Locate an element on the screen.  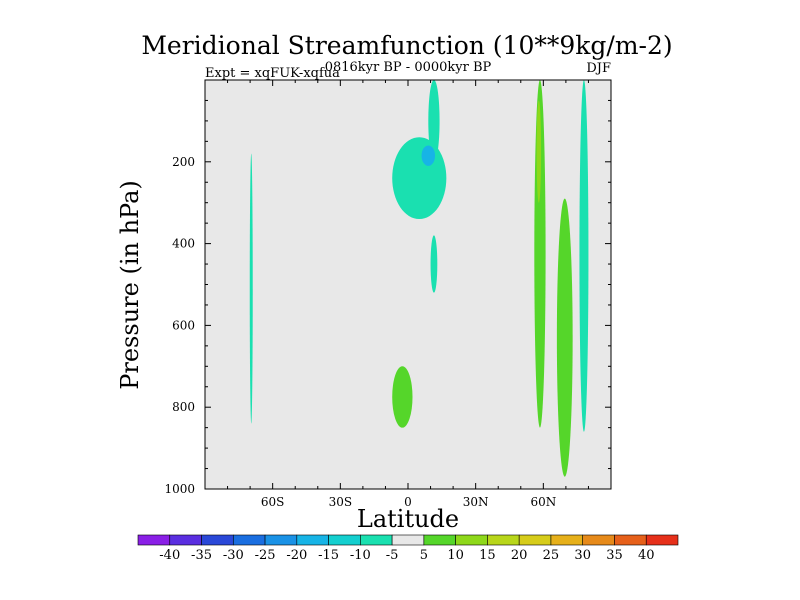
colorbar-label: -5 is located at coordinates (392, 555).